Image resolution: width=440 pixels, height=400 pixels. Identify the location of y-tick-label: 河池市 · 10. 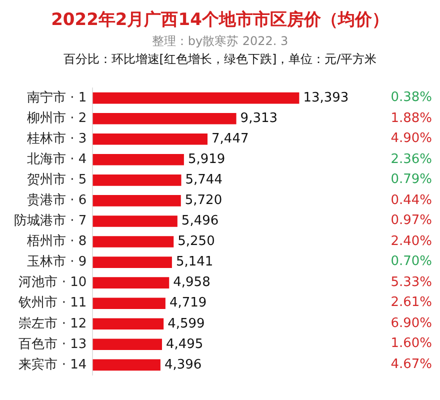
(52, 282).